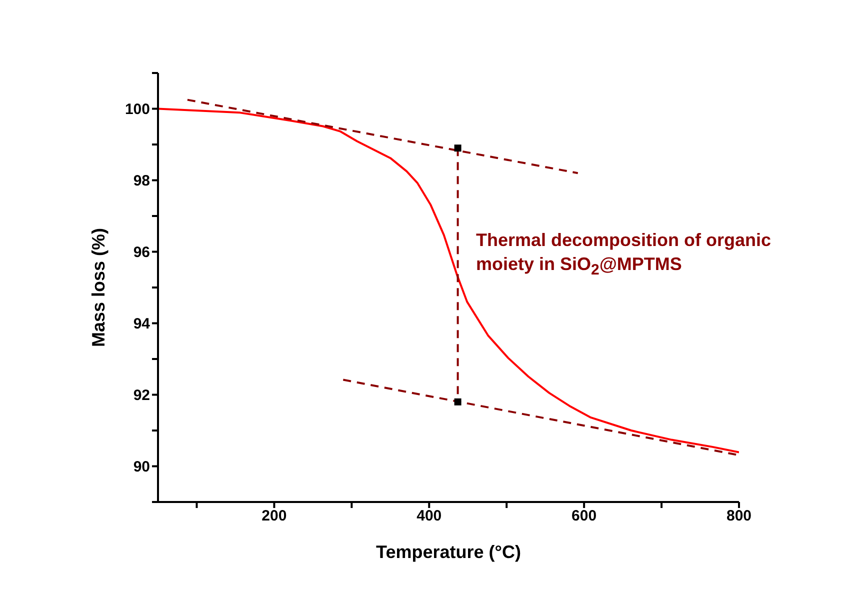 The height and width of the screenshot is (592, 845). I want to click on x-tick-label: 400, so click(429, 516).